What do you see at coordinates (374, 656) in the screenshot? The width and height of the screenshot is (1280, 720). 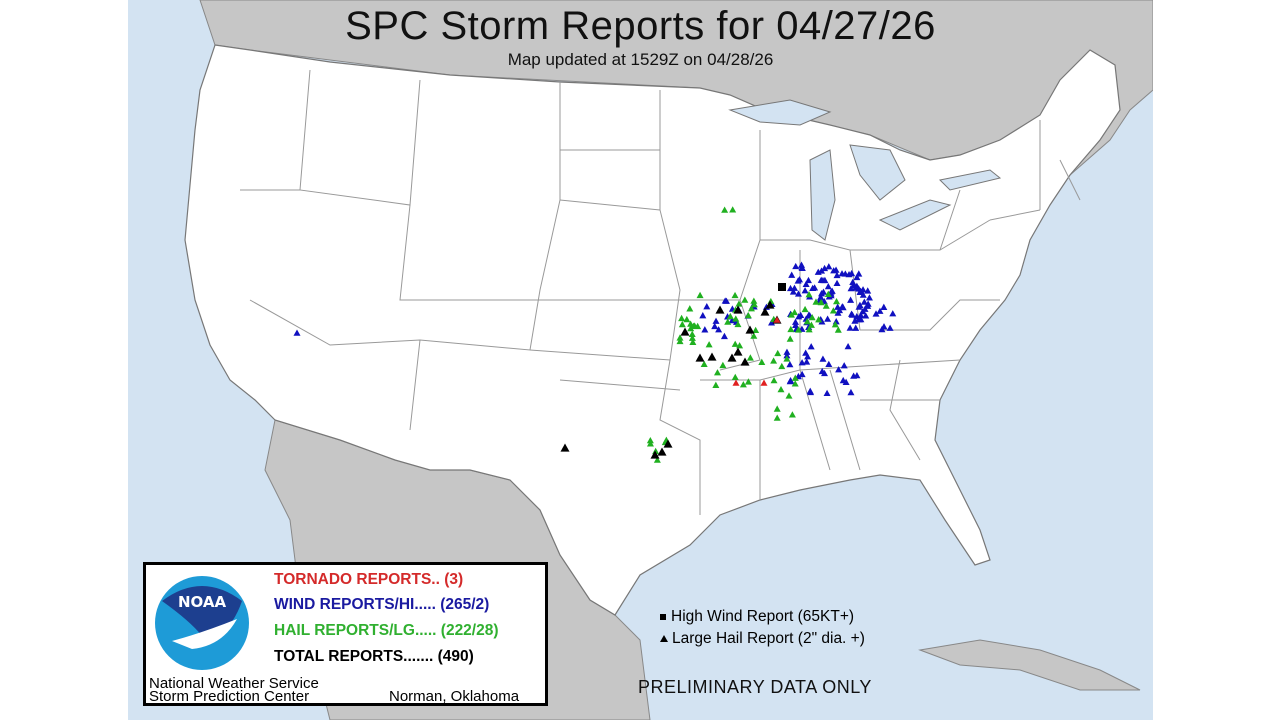 I see `total-count-label: TOTAL REPORTS....... (490)` at bounding box center [374, 656].